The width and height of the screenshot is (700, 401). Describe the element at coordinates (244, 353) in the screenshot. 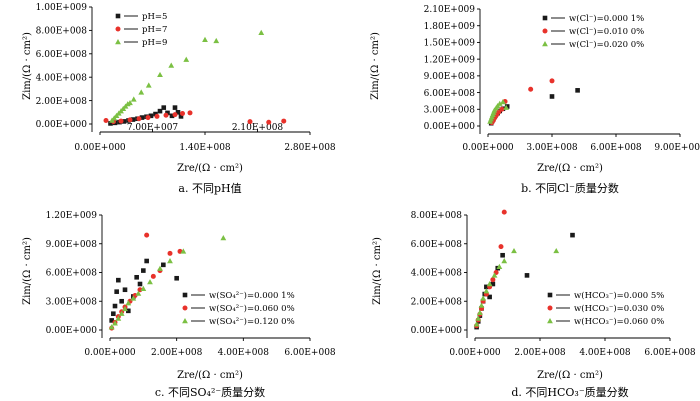

I see `panel-c-x-tick-label: 4.00E+008` at that location.